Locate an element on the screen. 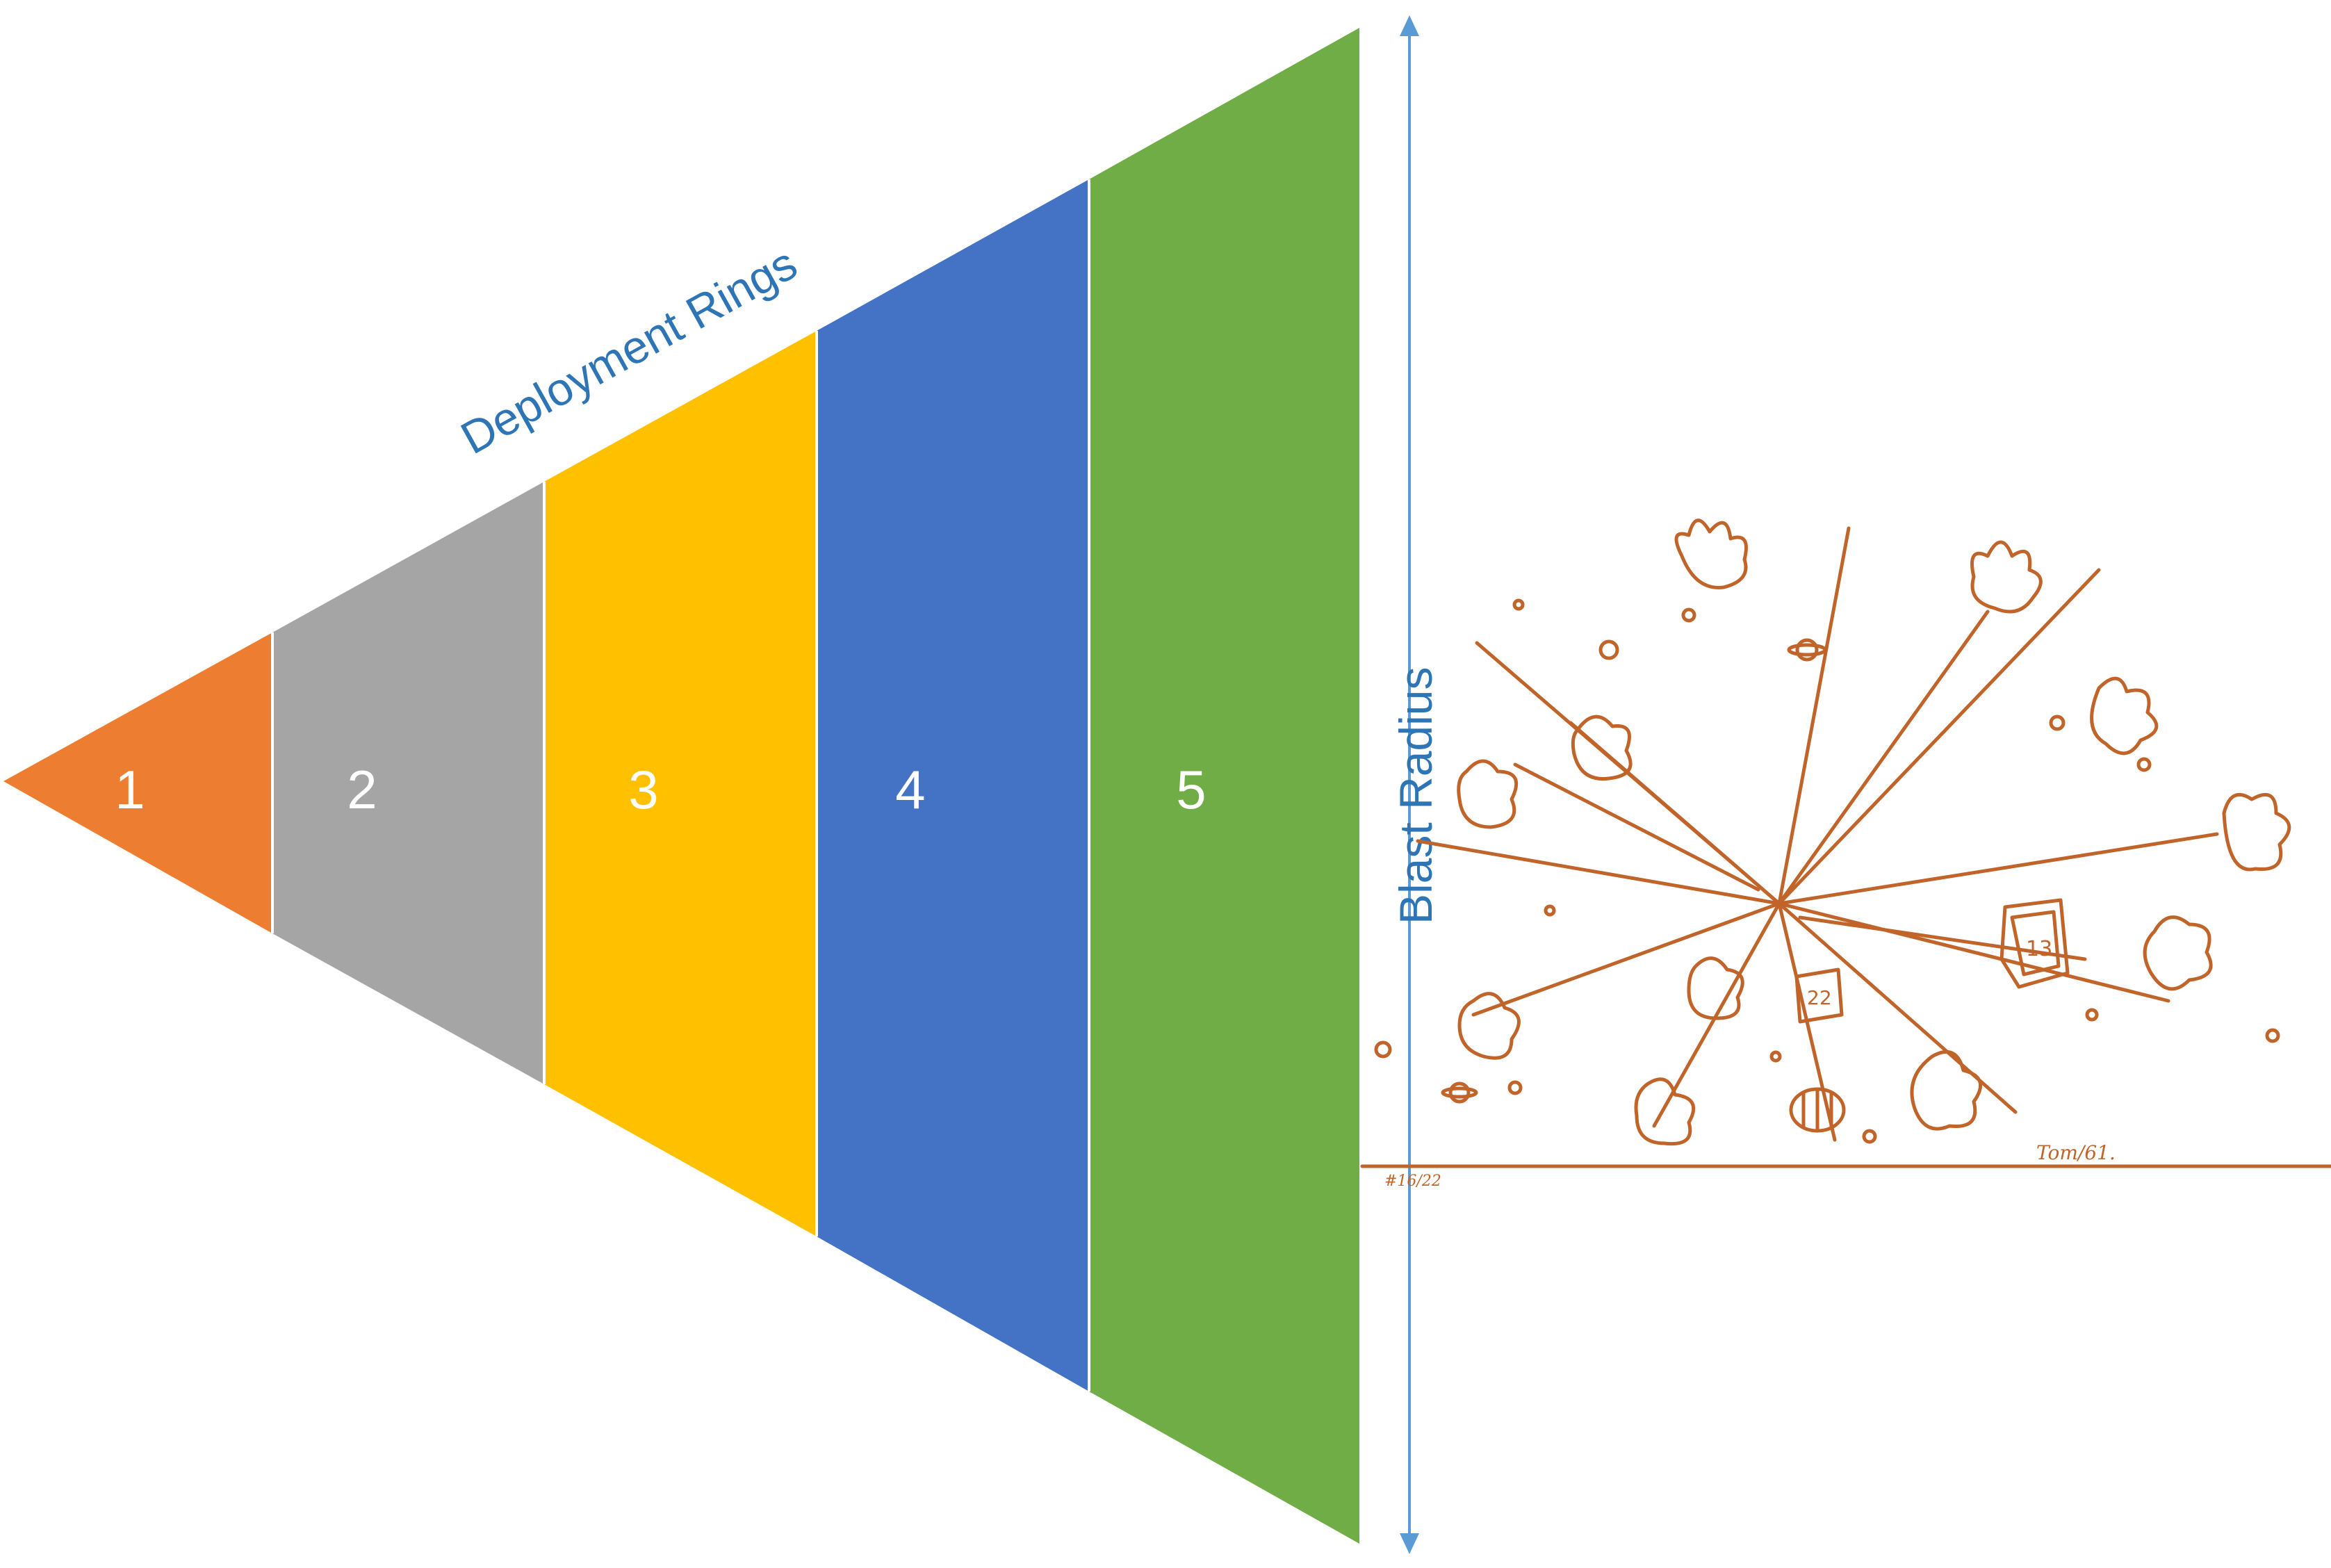 Image resolution: width=2331 pixels, height=1568 pixels. ring-1-label: 1 is located at coordinates (130, 789).